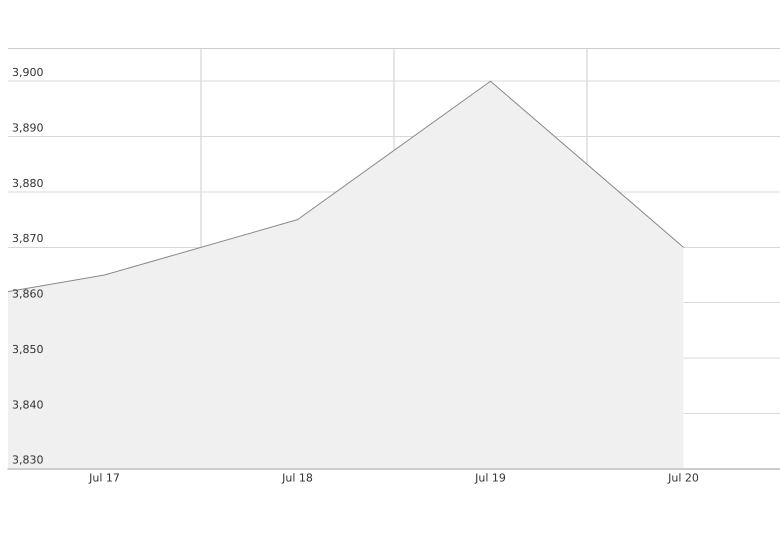 Image resolution: width=780 pixels, height=550 pixels. What do you see at coordinates (28, 405) in the screenshot?
I see `y-tick-label: 3,840` at bounding box center [28, 405].